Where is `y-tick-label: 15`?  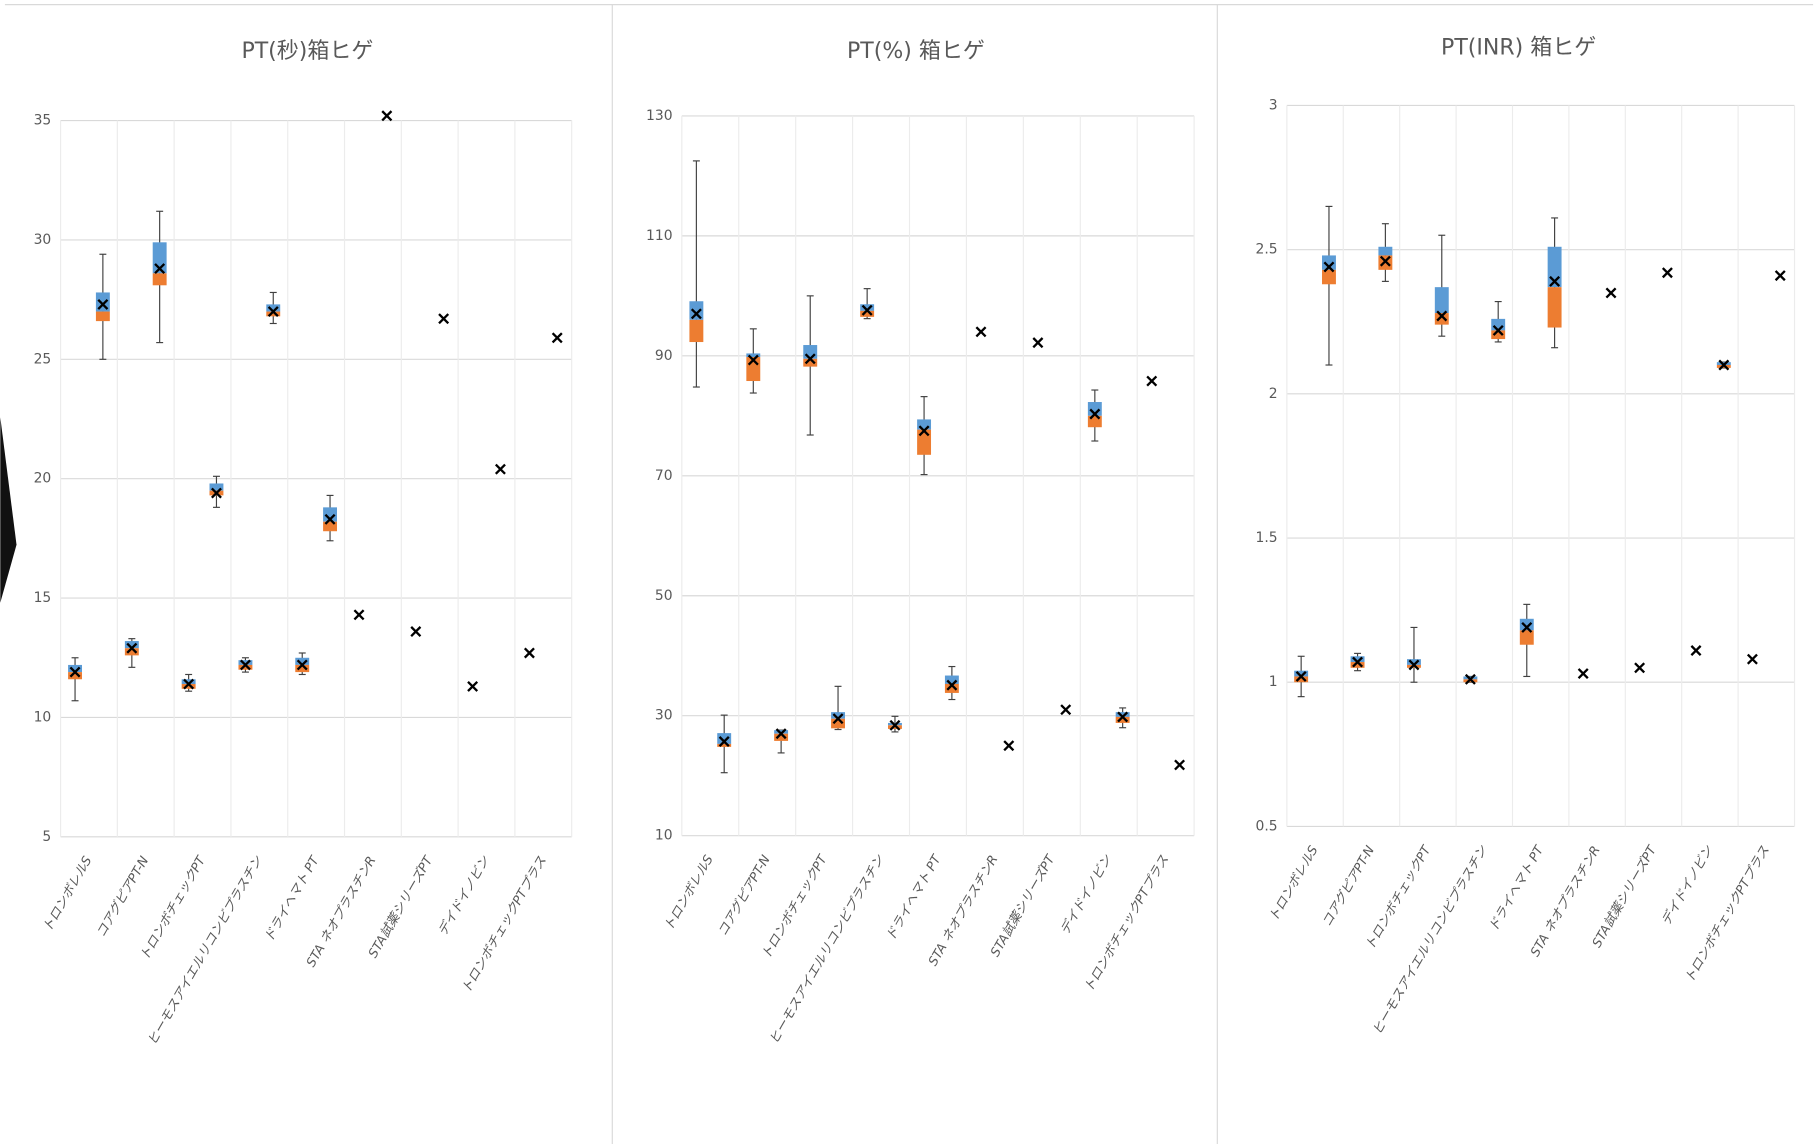
y-tick-label: 15 is located at coordinates (43, 598).